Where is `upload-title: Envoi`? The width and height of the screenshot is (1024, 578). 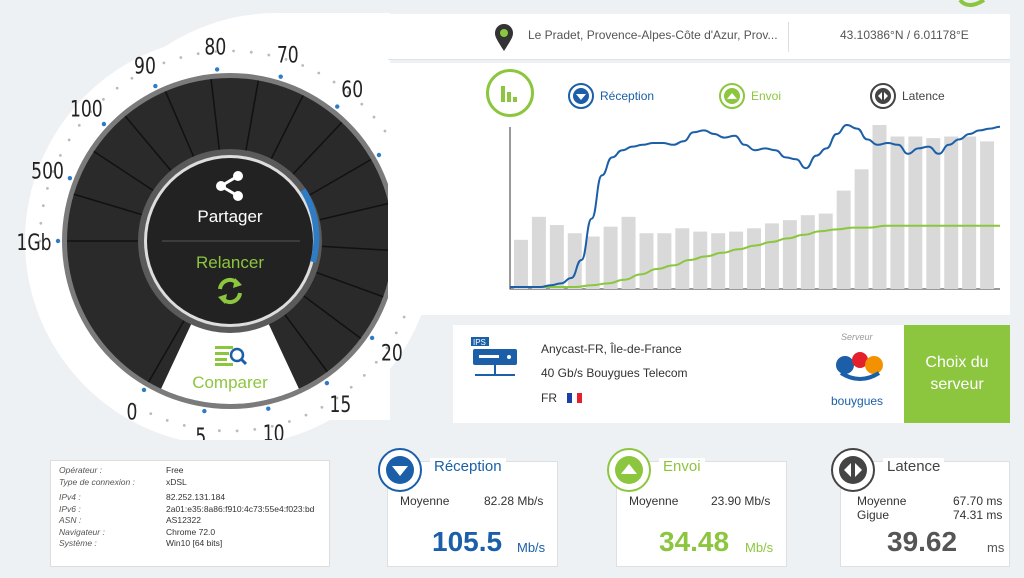 upload-title: Envoi is located at coordinates (682, 466).